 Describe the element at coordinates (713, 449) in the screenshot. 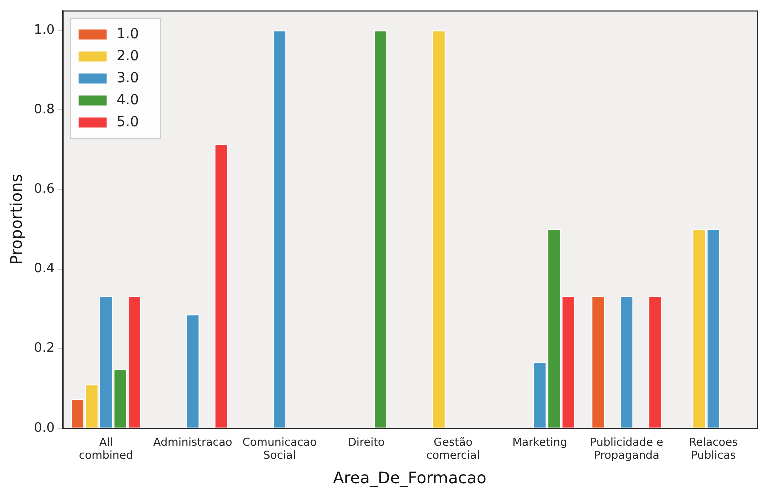

I see `x-tick-label: Relacoes Publicas` at that location.